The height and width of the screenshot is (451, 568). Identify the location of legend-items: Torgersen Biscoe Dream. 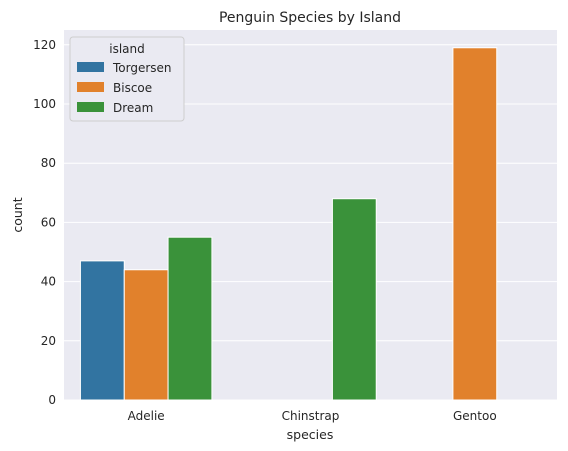
(124, 88).